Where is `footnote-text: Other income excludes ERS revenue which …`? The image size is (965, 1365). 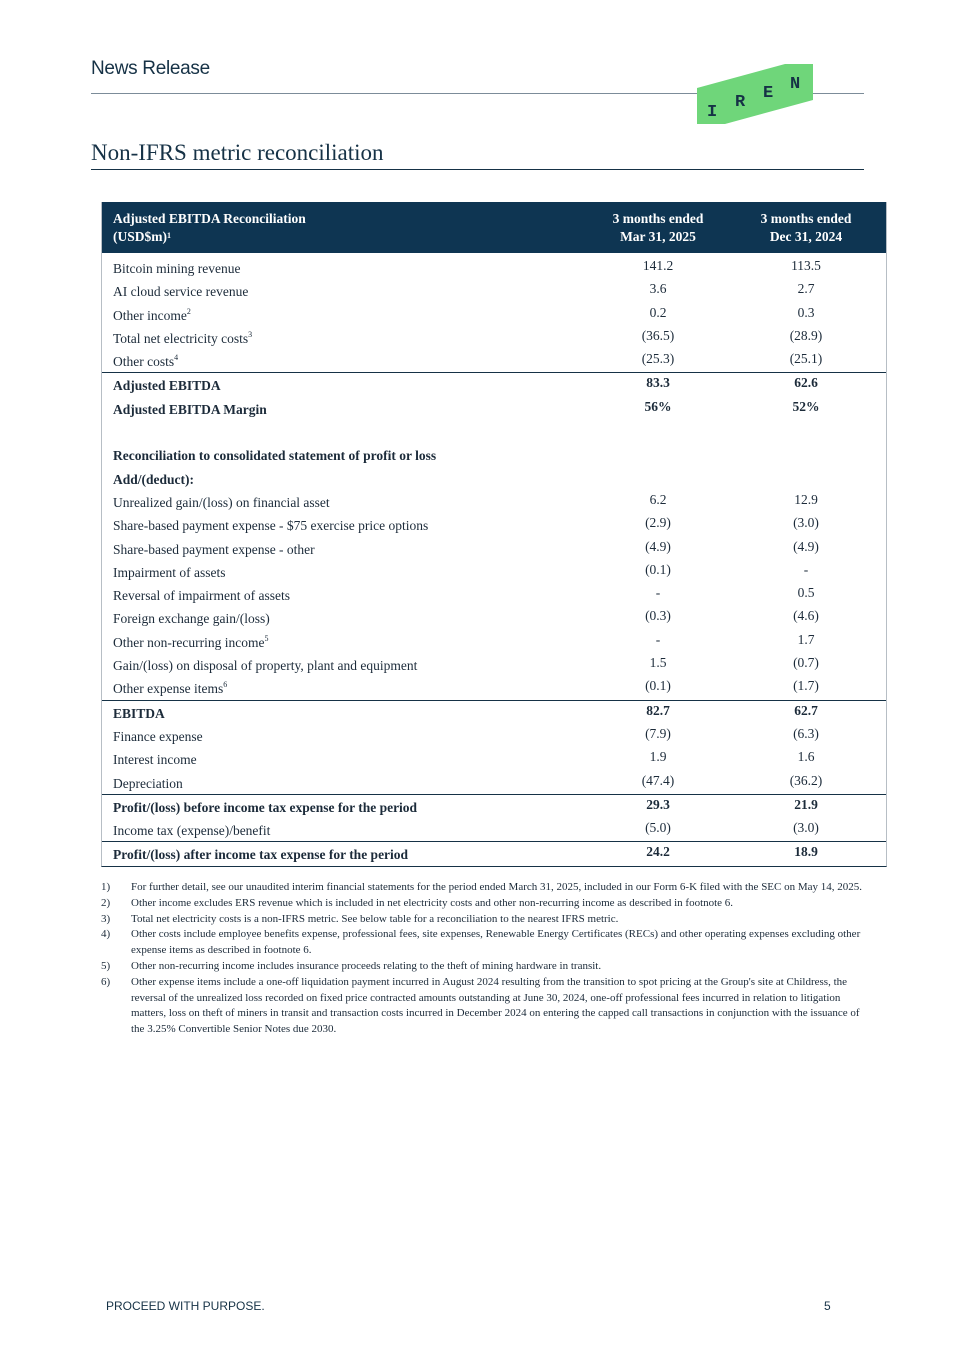
footnote-text: Other income excludes ERS revenue which … is located at coordinates (432, 902).